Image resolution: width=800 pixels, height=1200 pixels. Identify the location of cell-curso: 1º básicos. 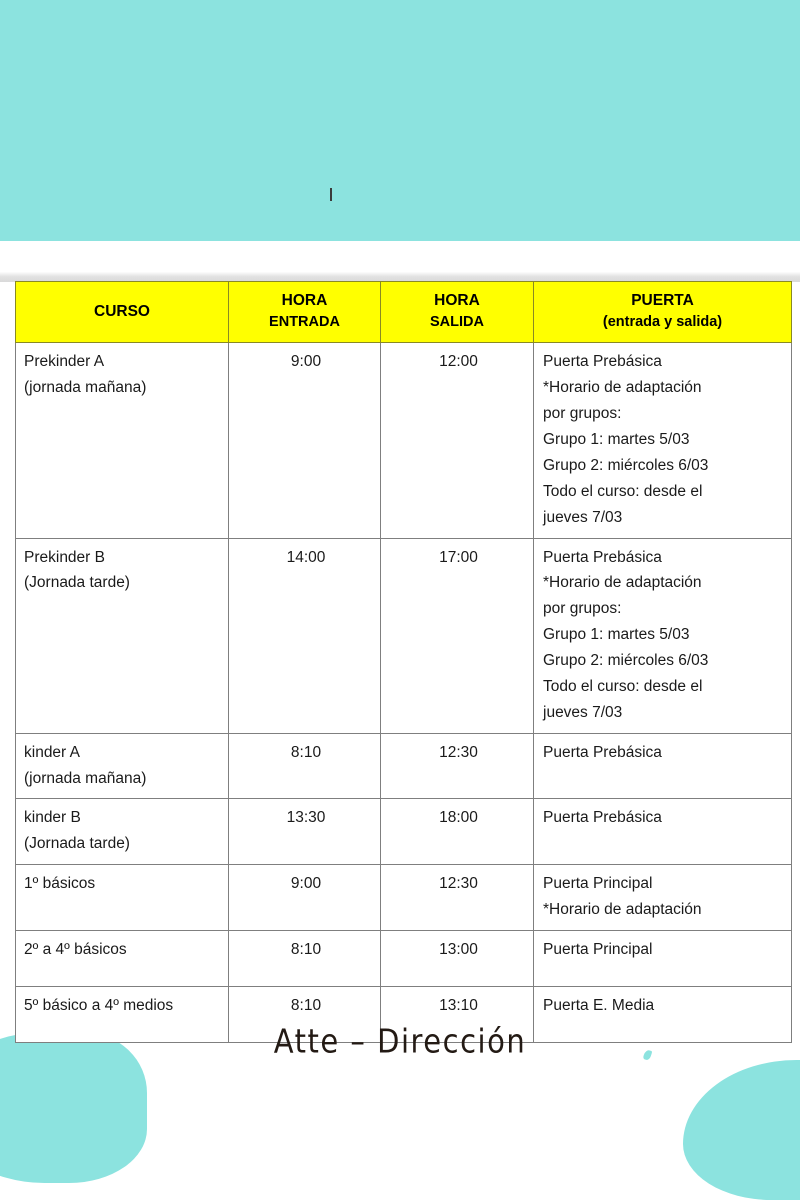
(122, 897).